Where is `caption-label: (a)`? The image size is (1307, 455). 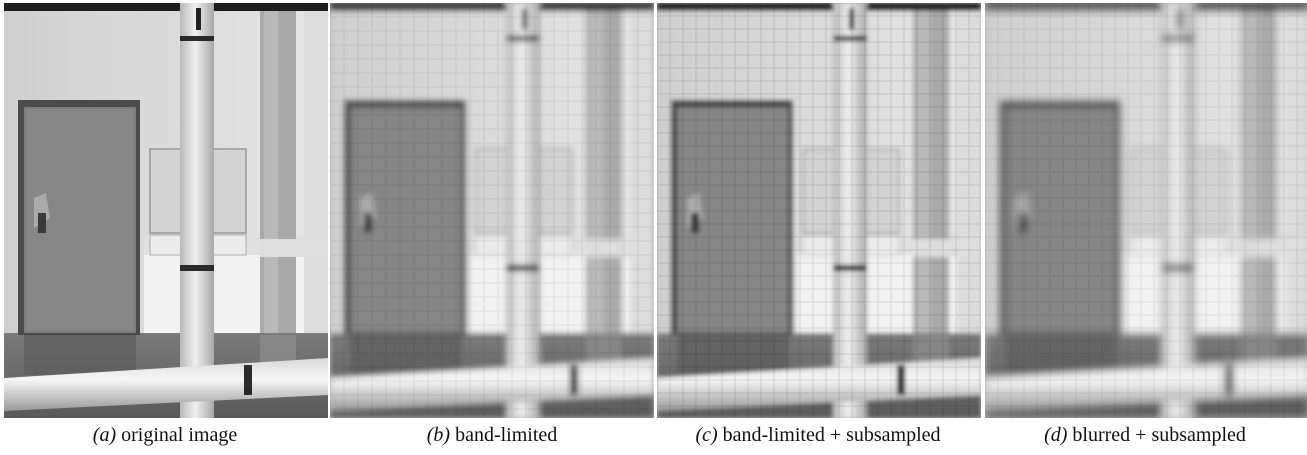
caption-label: (a) is located at coordinates (104, 435).